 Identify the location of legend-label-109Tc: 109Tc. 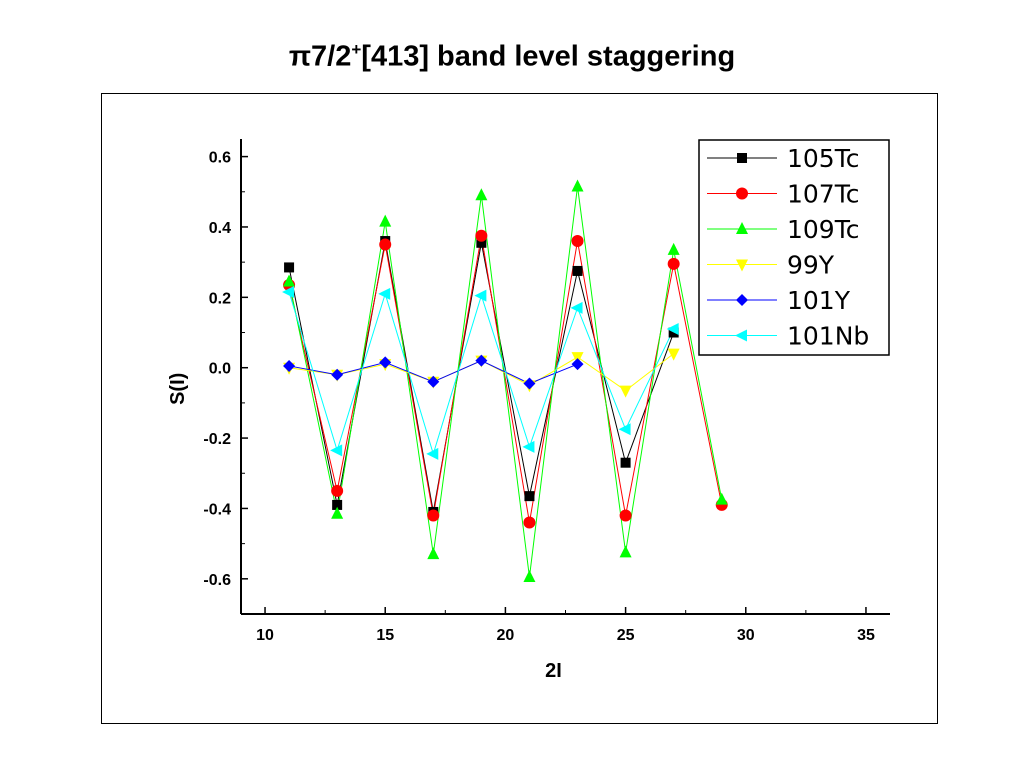
(823, 229).